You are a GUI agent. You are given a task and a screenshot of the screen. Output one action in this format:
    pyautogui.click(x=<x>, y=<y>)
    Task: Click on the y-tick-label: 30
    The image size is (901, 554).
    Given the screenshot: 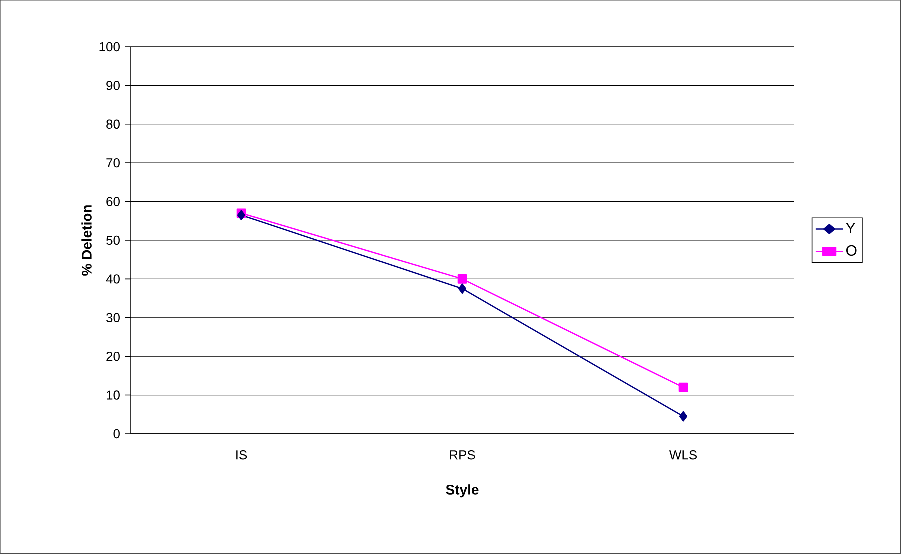 What is the action you would take?
    pyautogui.click(x=113, y=317)
    